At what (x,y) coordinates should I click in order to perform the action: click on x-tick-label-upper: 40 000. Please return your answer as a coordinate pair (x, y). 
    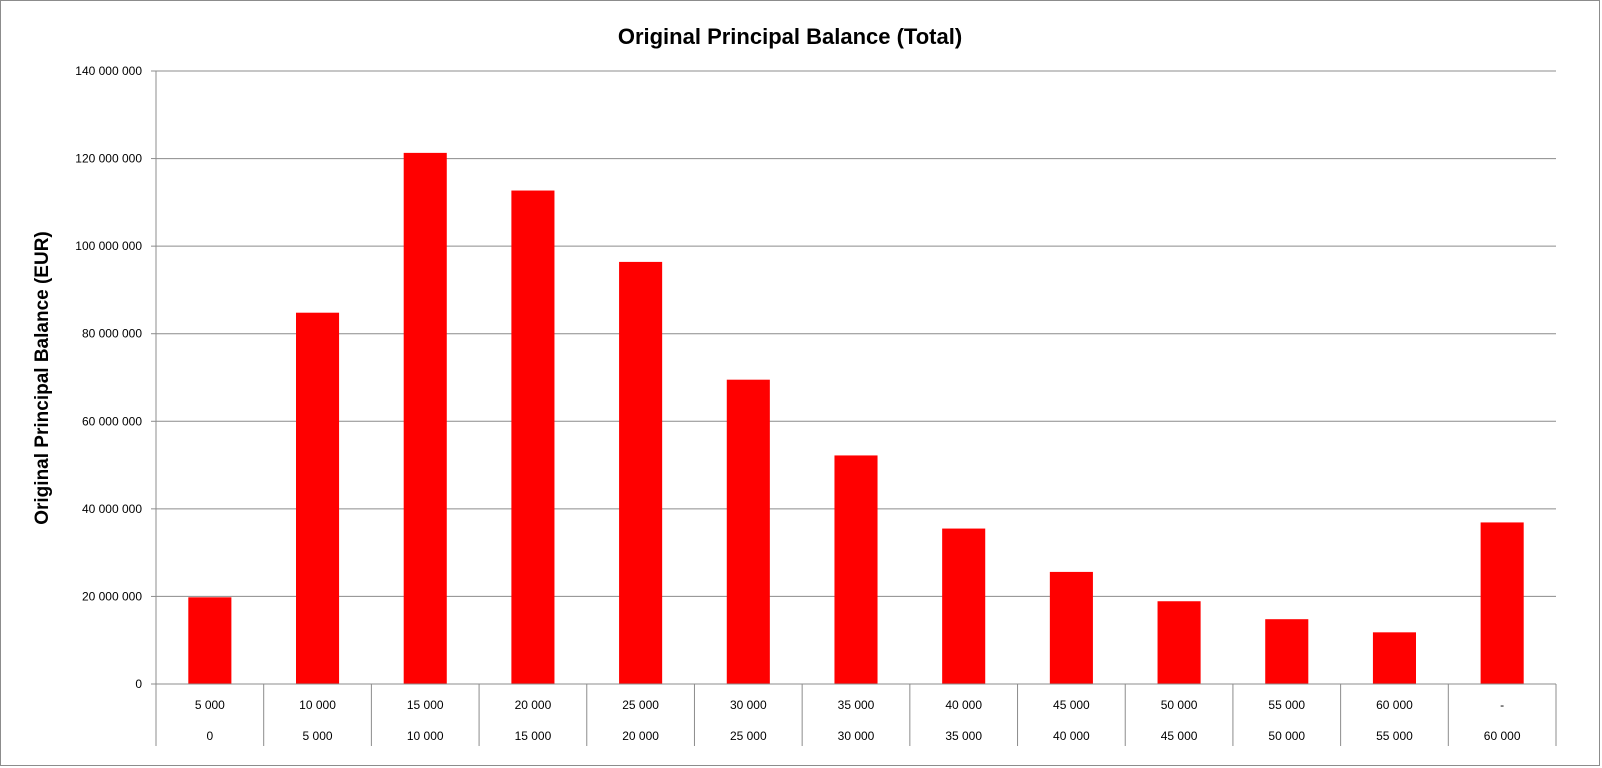
    Looking at the image, I should click on (963, 705).